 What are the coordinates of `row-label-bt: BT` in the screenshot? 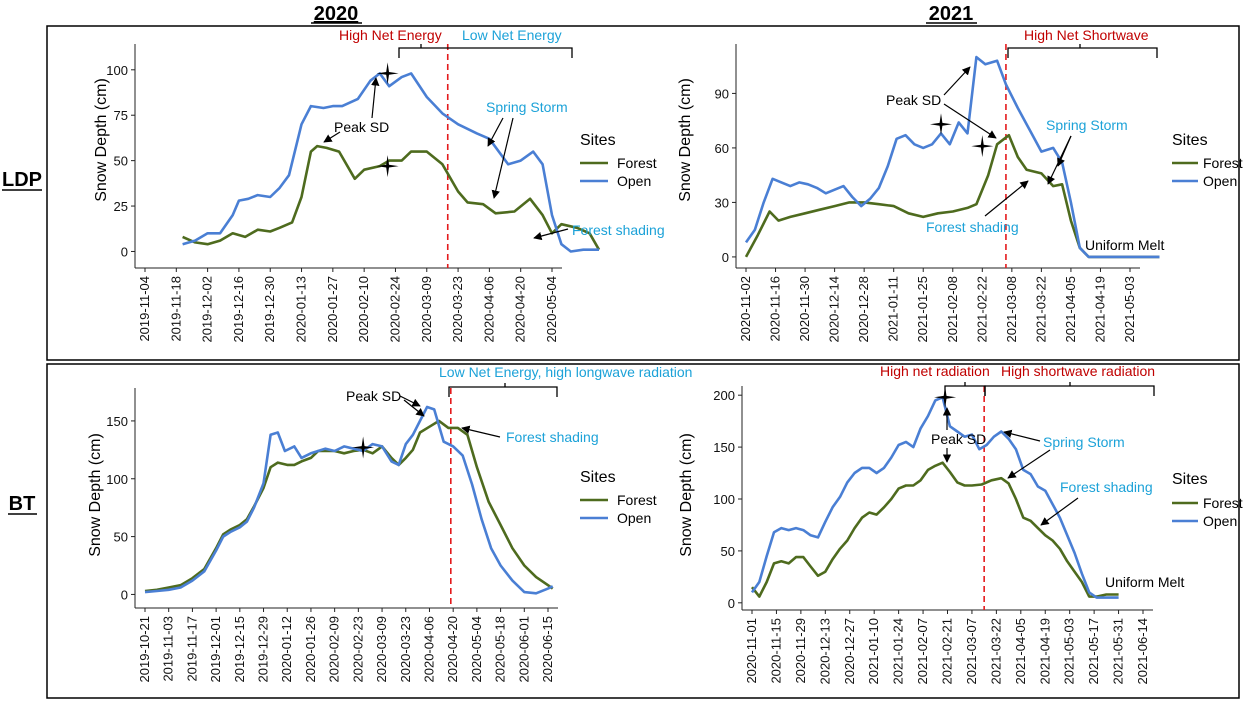 It's located at (22, 504).